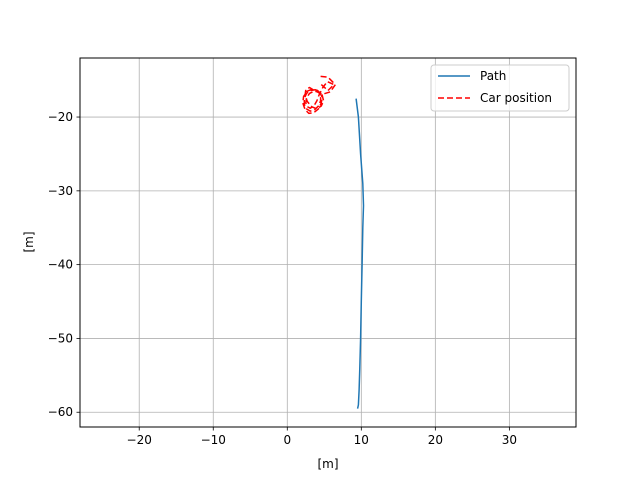 This screenshot has height=480, width=640. Describe the element at coordinates (361, 440) in the screenshot. I see `x-tick-label: 10` at that location.